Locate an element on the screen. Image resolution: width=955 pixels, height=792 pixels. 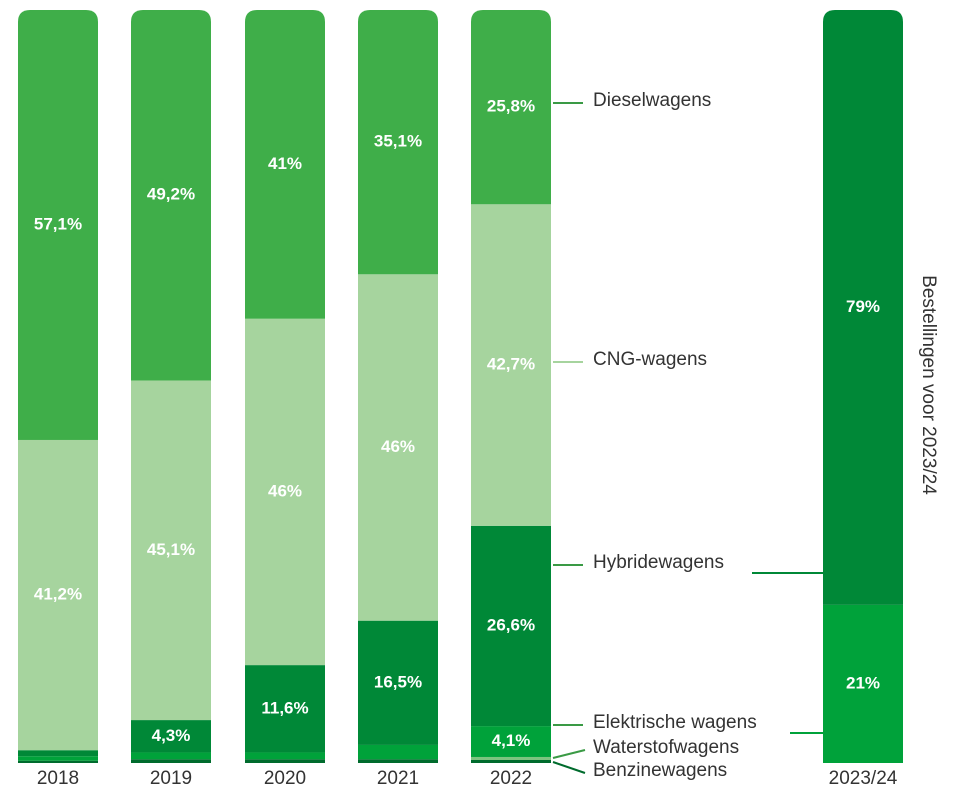
x-tick-label: 2021 is located at coordinates (398, 778).